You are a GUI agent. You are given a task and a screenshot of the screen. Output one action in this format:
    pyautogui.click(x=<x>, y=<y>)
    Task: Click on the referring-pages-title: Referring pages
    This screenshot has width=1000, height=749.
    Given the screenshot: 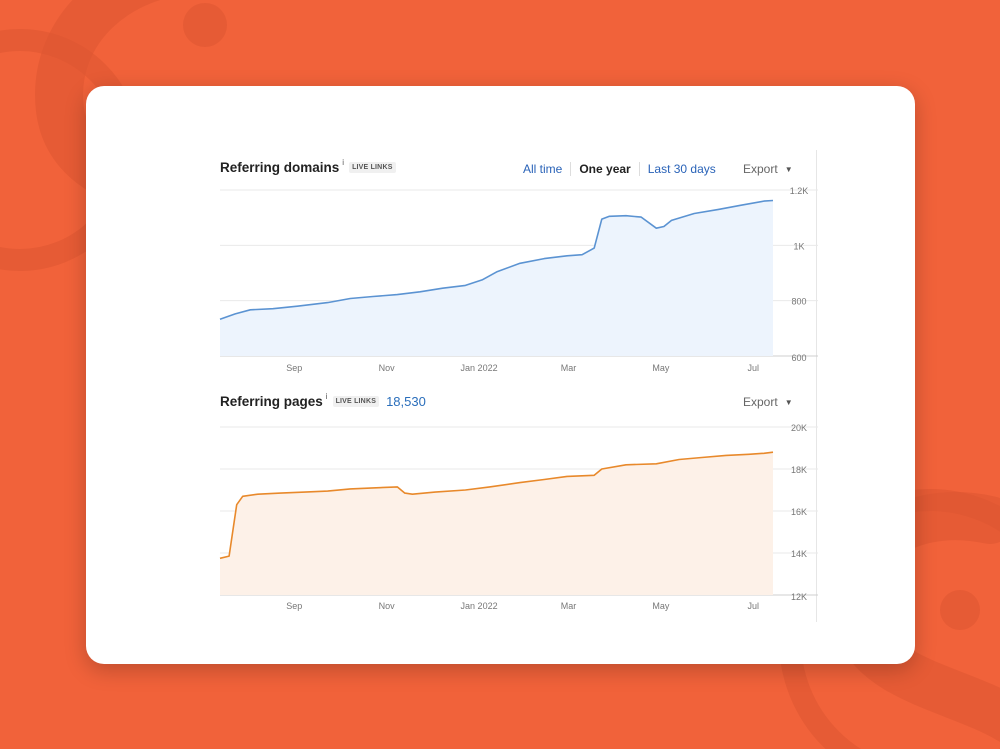 What is the action you would take?
    pyautogui.click(x=271, y=401)
    